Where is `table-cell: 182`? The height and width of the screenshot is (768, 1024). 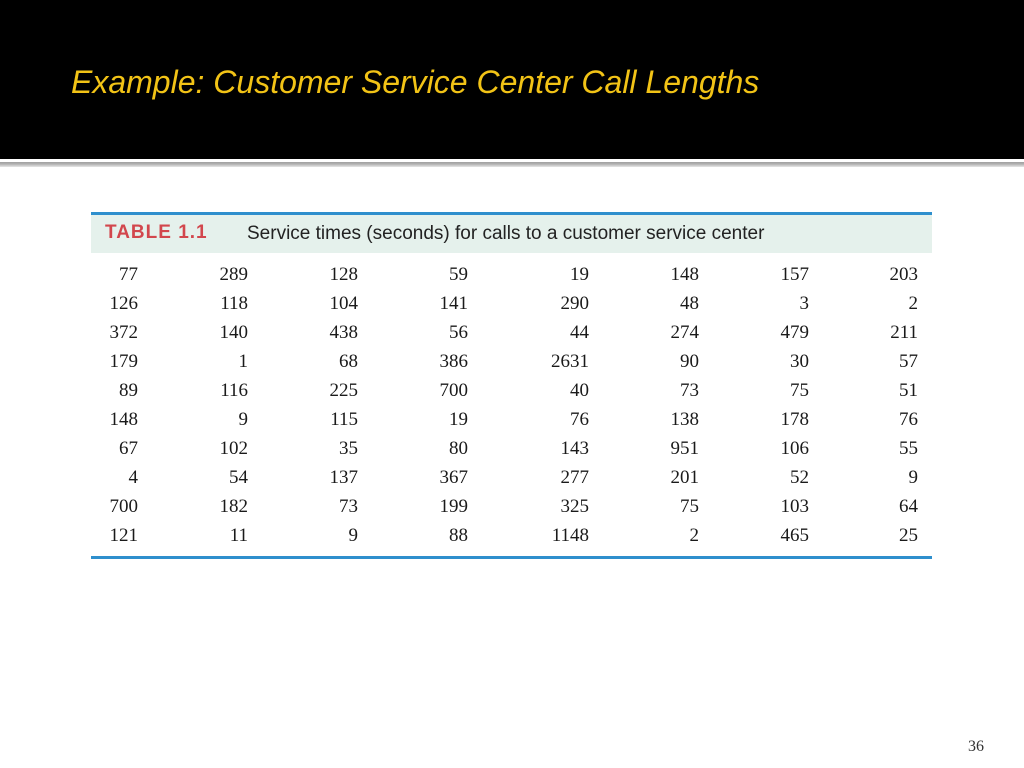 table-cell: 182 is located at coordinates (234, 506).